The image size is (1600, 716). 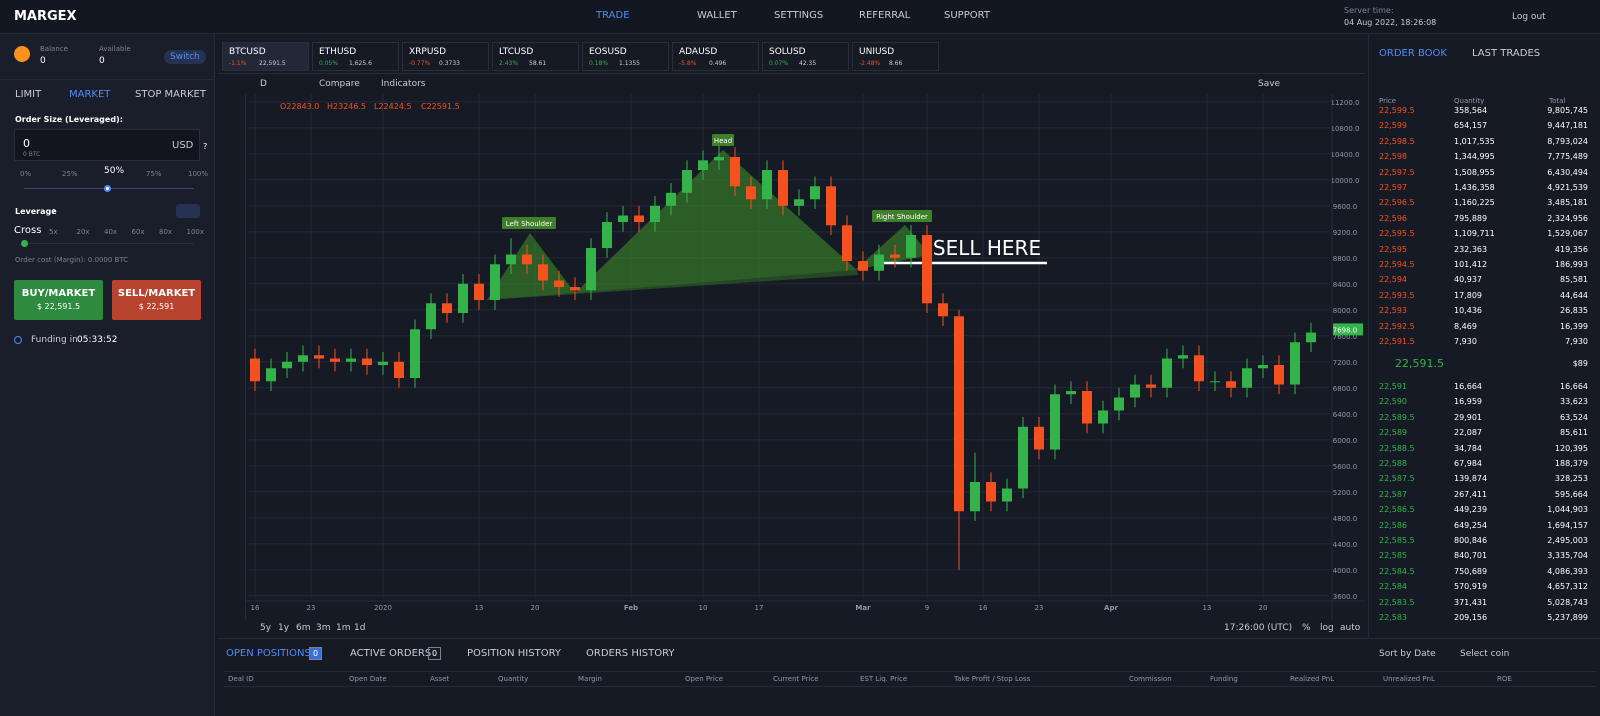 What do you see at coordinates (265, 56) in the screenshot?
I see `ticker: BTCUSD -1.1% 22,591.5` at bounding box center [265, 56].